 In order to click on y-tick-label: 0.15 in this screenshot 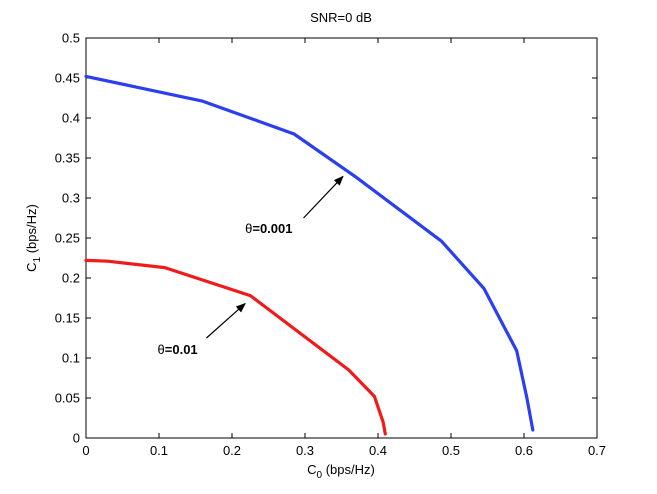, I will do `click(67, 318)`.